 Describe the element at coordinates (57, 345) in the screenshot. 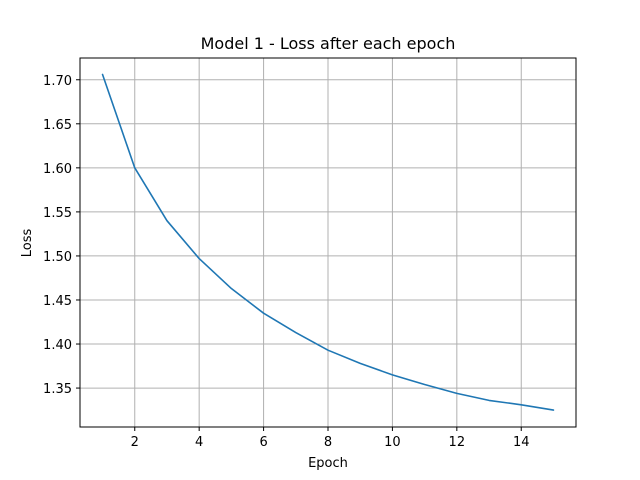

I see `y-tick-label: 1.40` at that location.